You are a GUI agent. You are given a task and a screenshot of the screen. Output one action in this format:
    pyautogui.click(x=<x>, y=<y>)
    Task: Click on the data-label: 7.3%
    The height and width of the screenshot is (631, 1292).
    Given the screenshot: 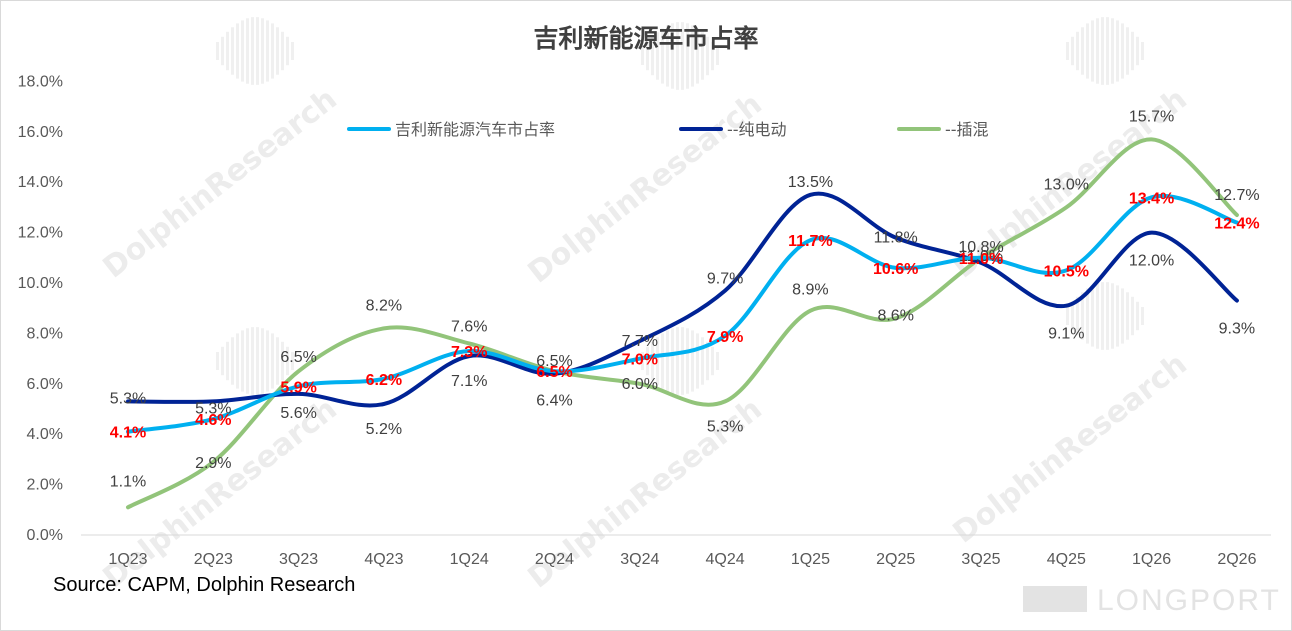 What is the action you would take?
    pyautogui.click(x=469, y=352)
    